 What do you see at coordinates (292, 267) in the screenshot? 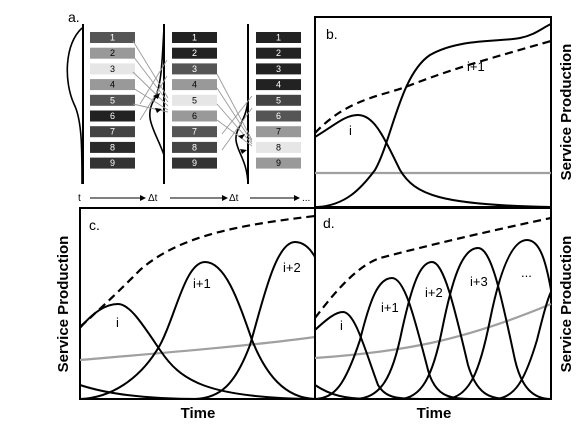
I see `panel-c-label-i-plus-2: i+2` at bounding box center [292, 267].